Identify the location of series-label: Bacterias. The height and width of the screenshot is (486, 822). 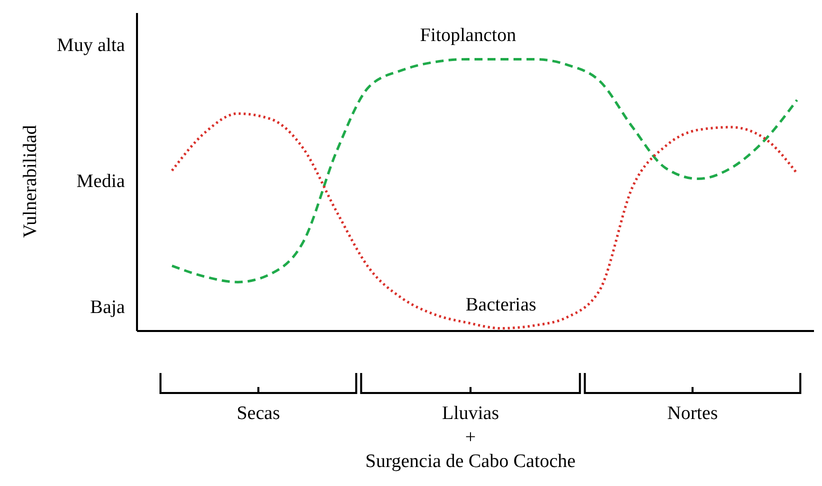
(501, 305).